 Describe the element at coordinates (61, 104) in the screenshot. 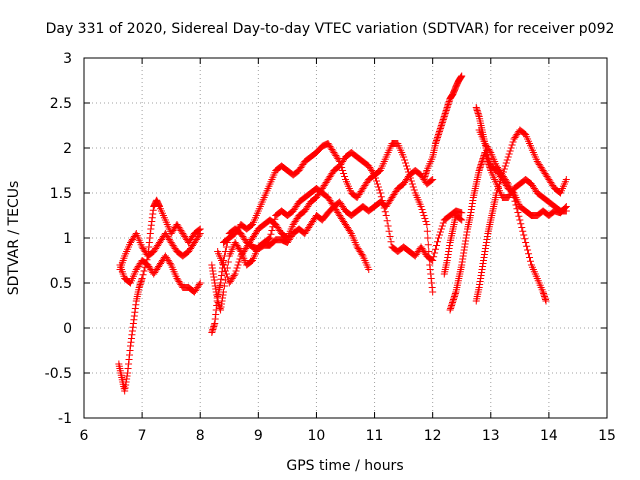

I see `y-tick-label: 2.5` at that location.